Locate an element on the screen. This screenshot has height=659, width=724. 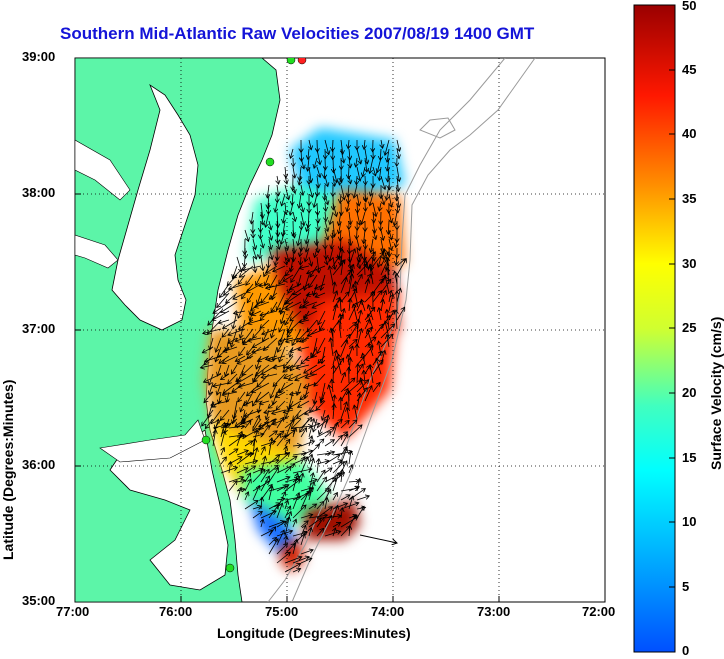
colorbar is located at coordinates (654, 328).